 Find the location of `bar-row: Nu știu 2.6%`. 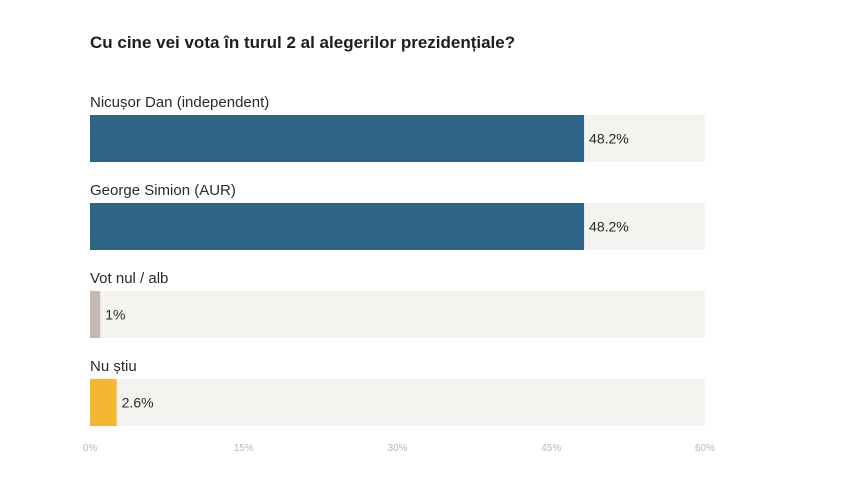

bar-row: Nu știu 2.6% is located at coordinates (397, 392).